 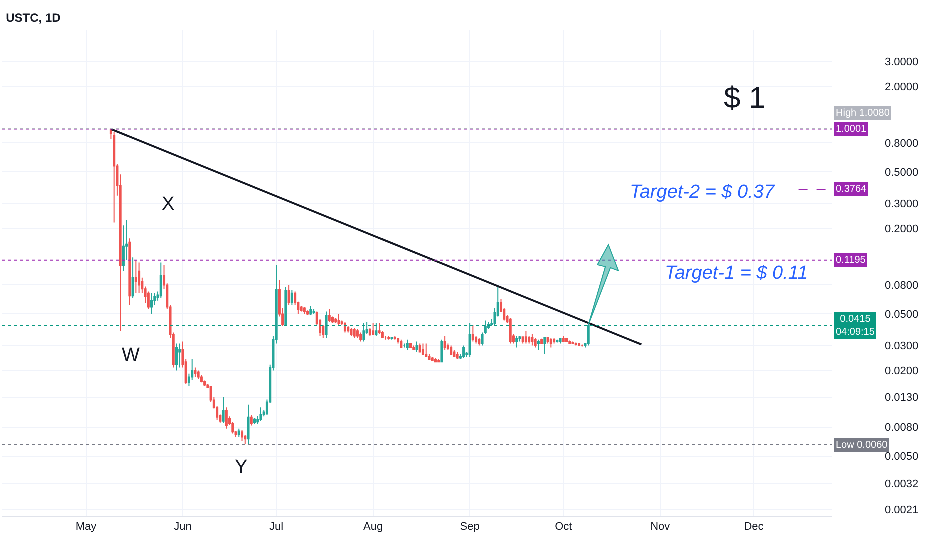 What do you see at coordinates (241, 467) in the screenshot?
I see `annotation: Y` at bounding box center [241, 467].